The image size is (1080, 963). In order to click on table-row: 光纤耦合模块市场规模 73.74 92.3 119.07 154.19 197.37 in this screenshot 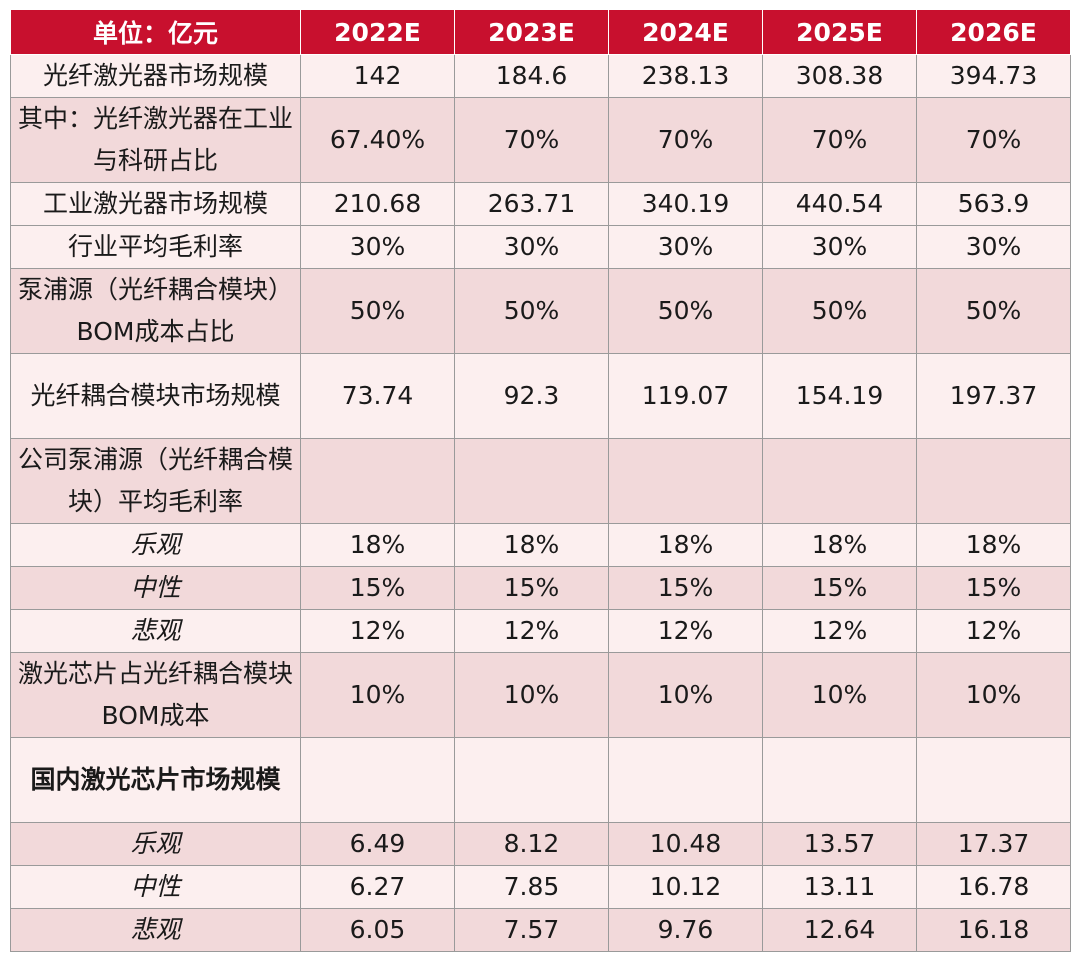, I will do `click(540, 396)`.